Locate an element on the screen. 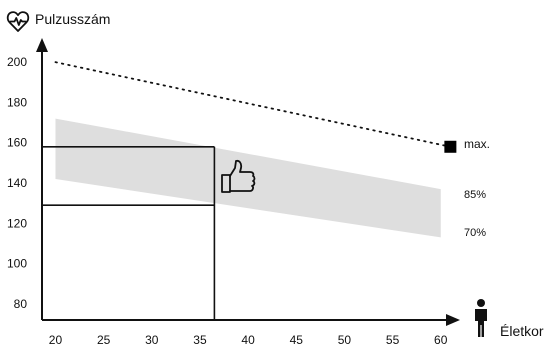  y-tick-label: 200 is located at coordinates (17, 62).